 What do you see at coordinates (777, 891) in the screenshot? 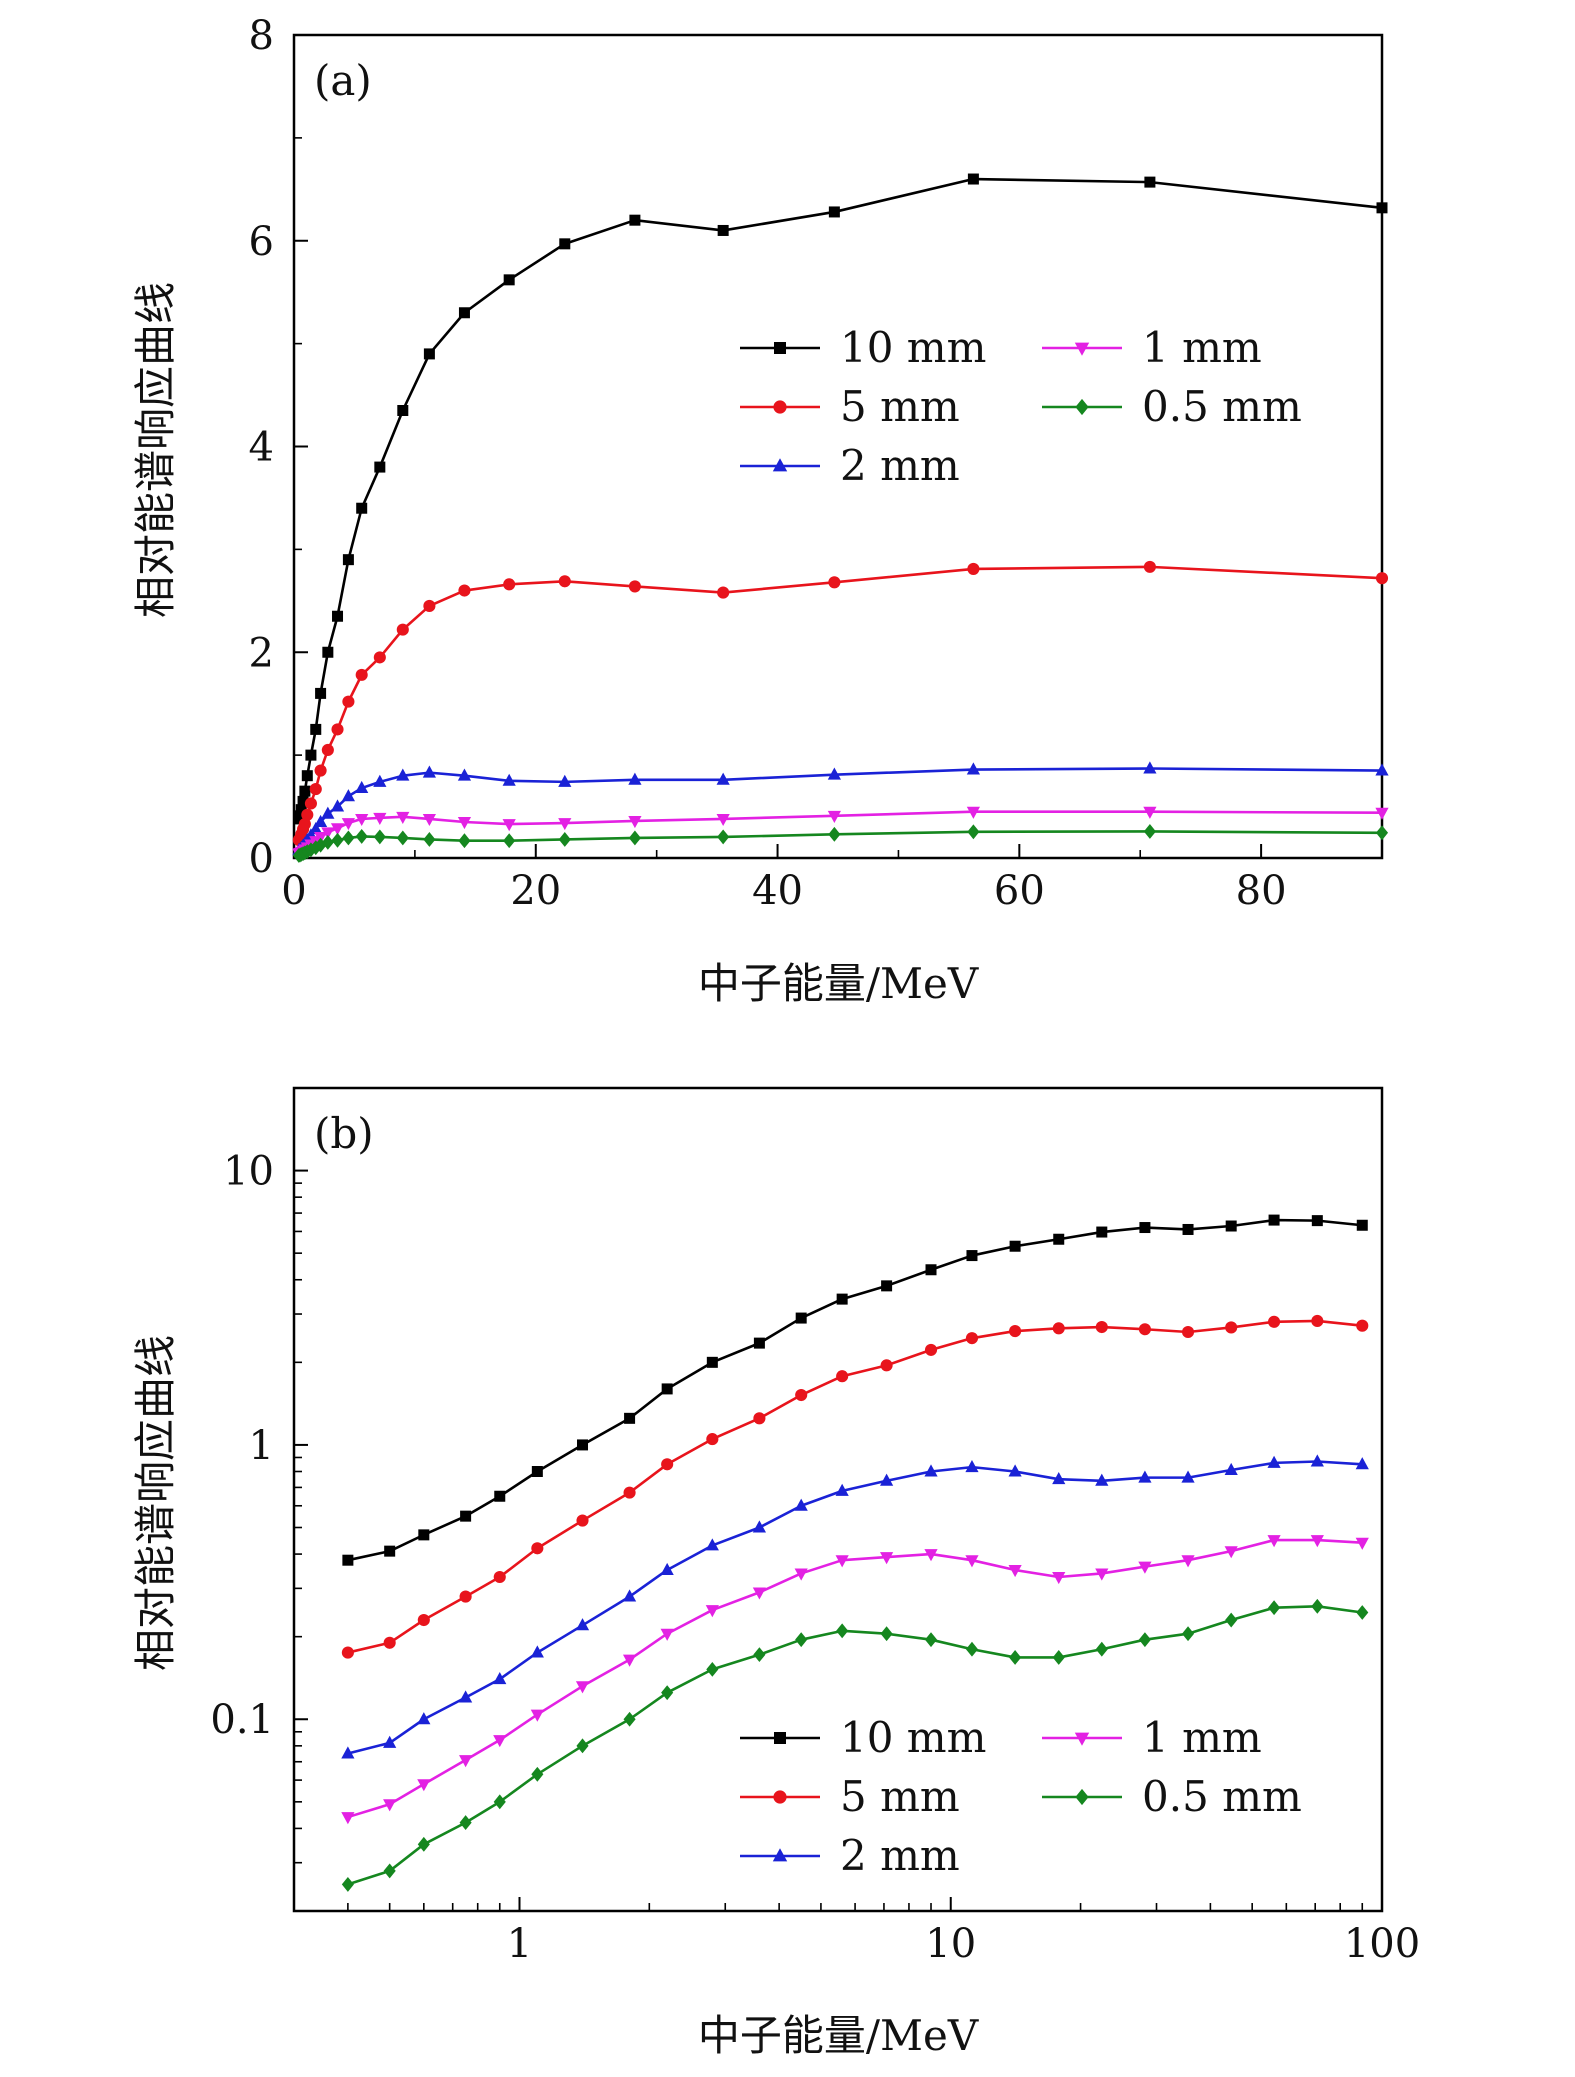
I see `x-tick-label: 40` at bounding box center [777, 891].